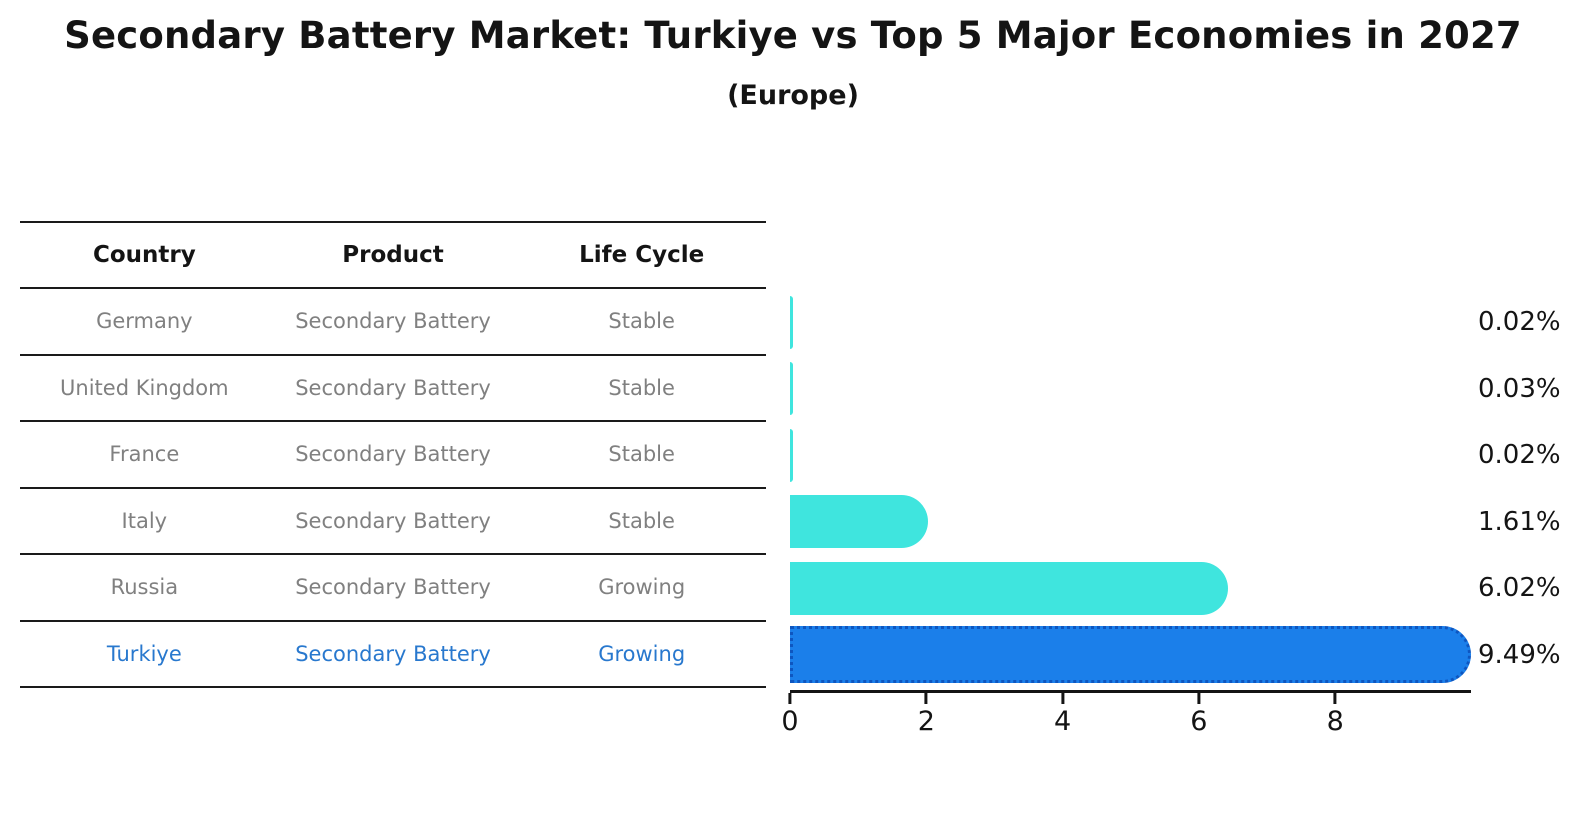 This screenshot has height=823, width=1586. I want to click on table-header-row: Country Product Life Cycle, so click(393, 256).